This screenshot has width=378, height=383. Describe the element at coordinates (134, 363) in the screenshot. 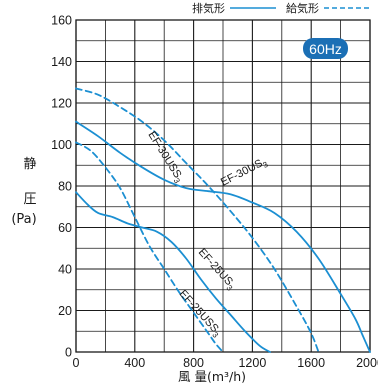

I see `x-tick-label: 400` at that location.